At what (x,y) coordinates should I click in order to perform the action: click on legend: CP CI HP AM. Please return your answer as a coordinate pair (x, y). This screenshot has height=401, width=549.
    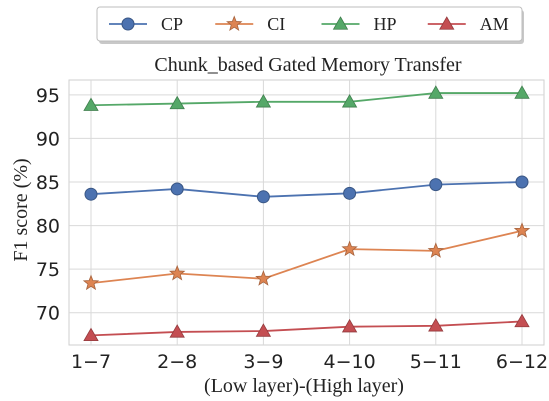
    Looking at the image, I should click on (310, 25).